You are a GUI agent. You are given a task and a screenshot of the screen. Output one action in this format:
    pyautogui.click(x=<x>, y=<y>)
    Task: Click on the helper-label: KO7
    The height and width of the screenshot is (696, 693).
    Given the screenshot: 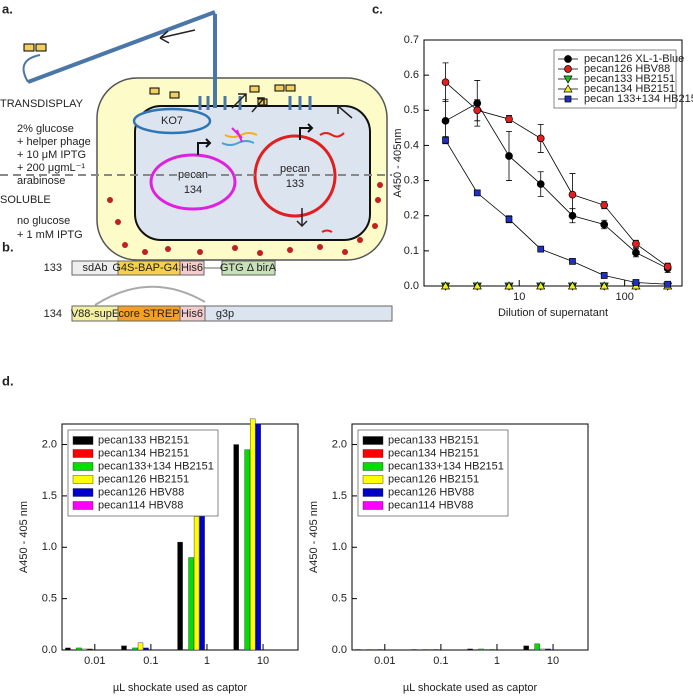 What is the action you would take?
    pyautogui.click(x=172, y=121)
    